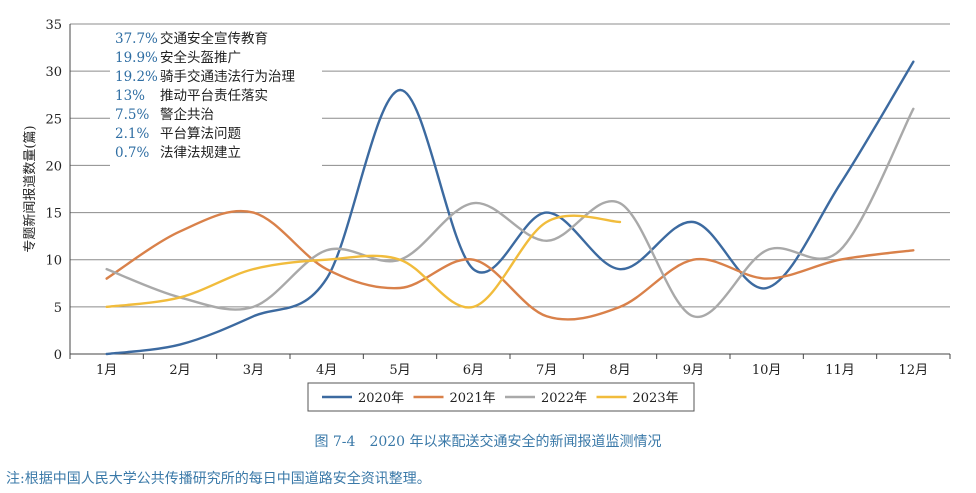  Describe the element at coordinates (53, 72) in the screenshot. I see `y-tick-label: 30` at that location.